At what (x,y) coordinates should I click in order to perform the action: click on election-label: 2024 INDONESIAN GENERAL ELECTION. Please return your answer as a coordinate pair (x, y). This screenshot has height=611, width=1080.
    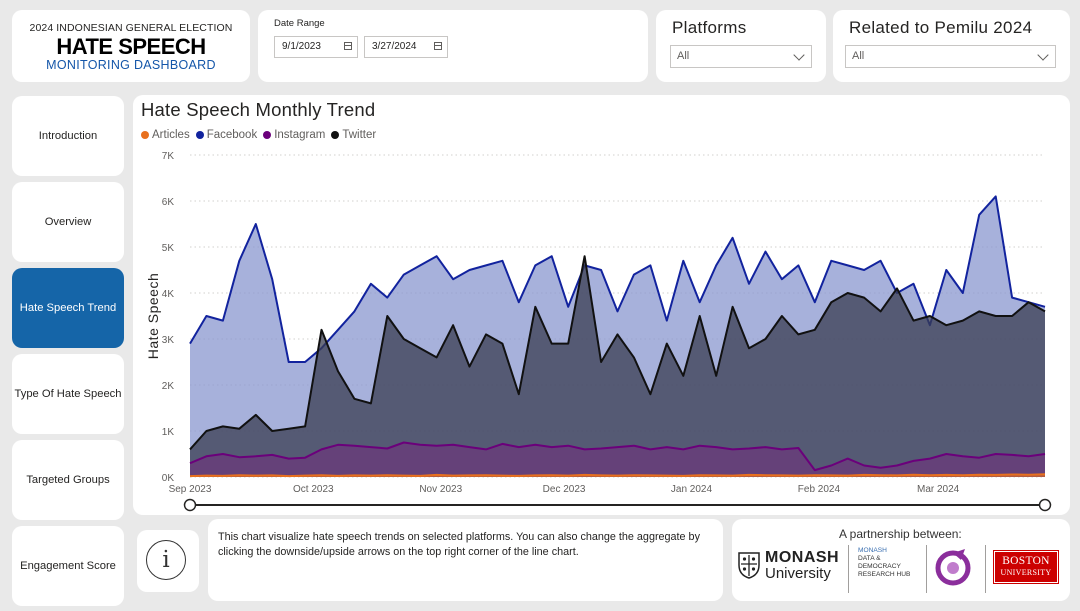
    Looking at the image, I should click on (131, 28).